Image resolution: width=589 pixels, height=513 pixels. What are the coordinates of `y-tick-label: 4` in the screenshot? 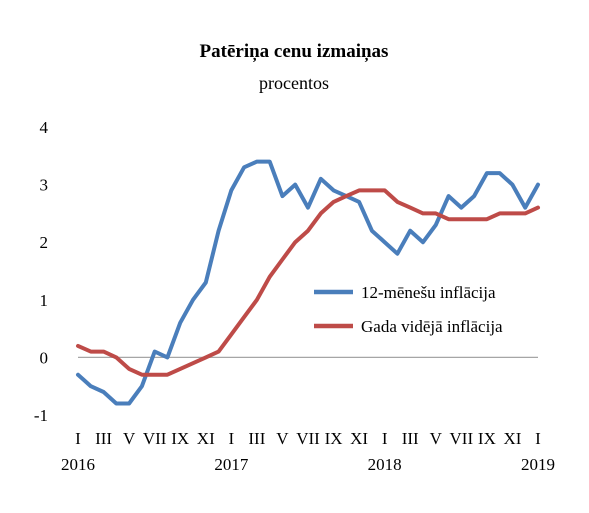 It's located at (44, 127).